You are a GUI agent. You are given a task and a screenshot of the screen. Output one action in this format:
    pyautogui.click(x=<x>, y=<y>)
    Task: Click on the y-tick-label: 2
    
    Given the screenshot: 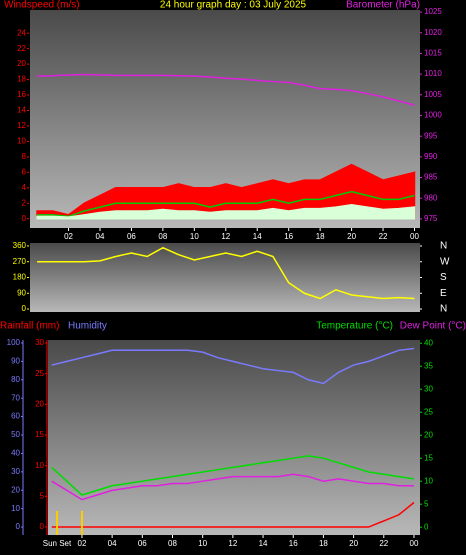 What is the action you would take?
    pyautogui.click(x=24, y=202)
    